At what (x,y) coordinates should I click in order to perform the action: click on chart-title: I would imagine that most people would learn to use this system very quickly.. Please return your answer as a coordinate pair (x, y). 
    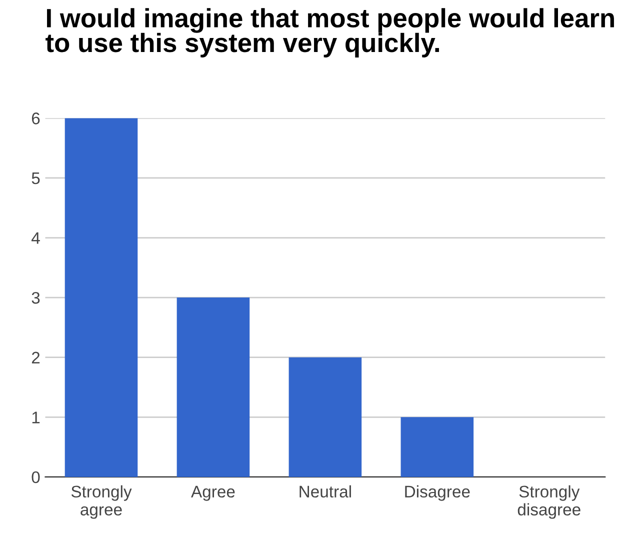
    Looking at the image, I should click on (330, 33).